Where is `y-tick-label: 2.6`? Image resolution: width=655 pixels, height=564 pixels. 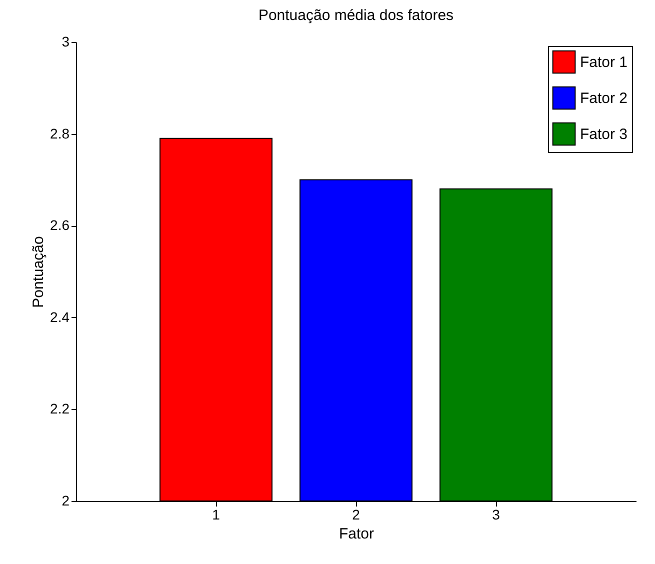 y-tick-label: 2.6 is located at coordinates (60, 225).